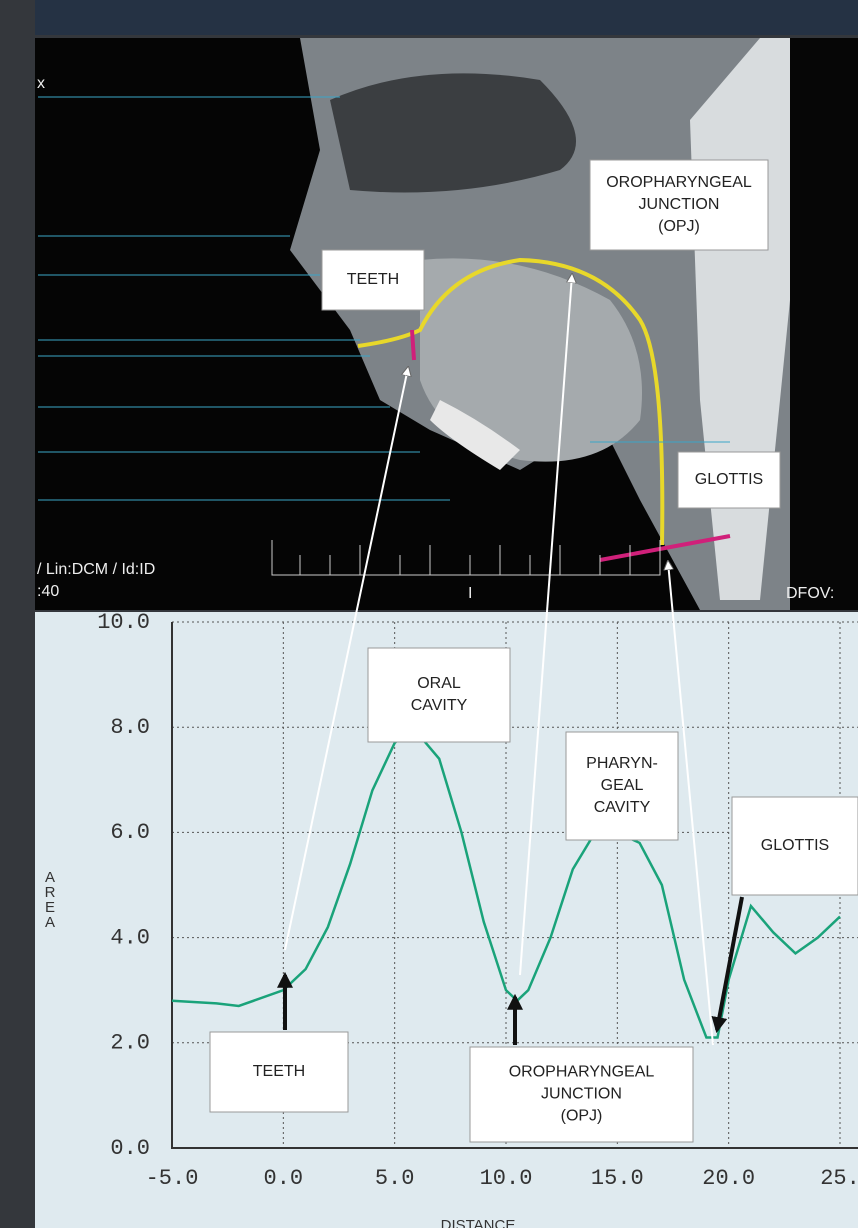  What do you see at coordinates (130, 937) in the screenshot?
I see `y-tick-label: 4.0` at bounding box center [130, 937].